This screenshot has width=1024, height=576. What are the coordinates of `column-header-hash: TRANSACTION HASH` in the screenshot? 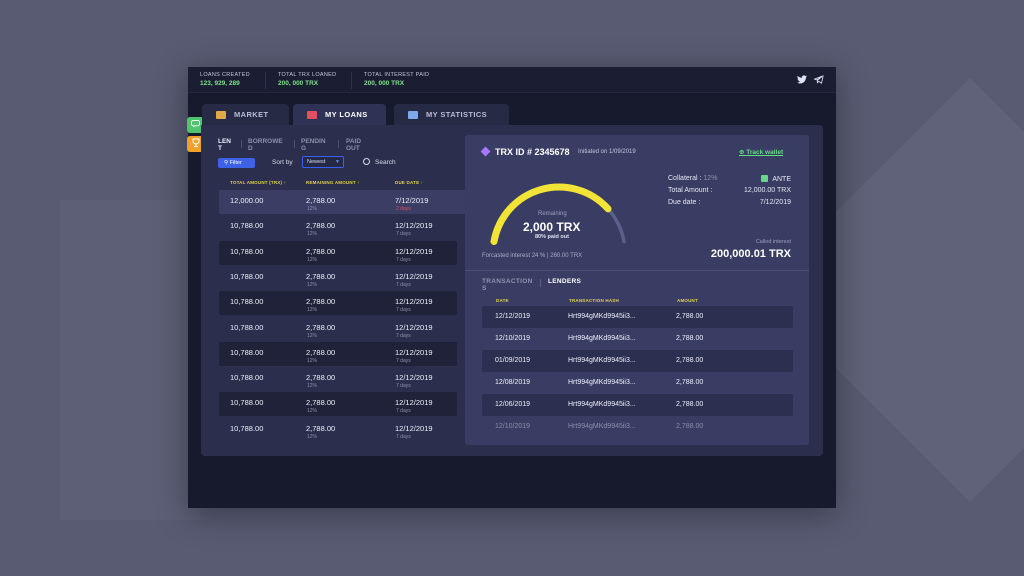 It's located at (594, 300).